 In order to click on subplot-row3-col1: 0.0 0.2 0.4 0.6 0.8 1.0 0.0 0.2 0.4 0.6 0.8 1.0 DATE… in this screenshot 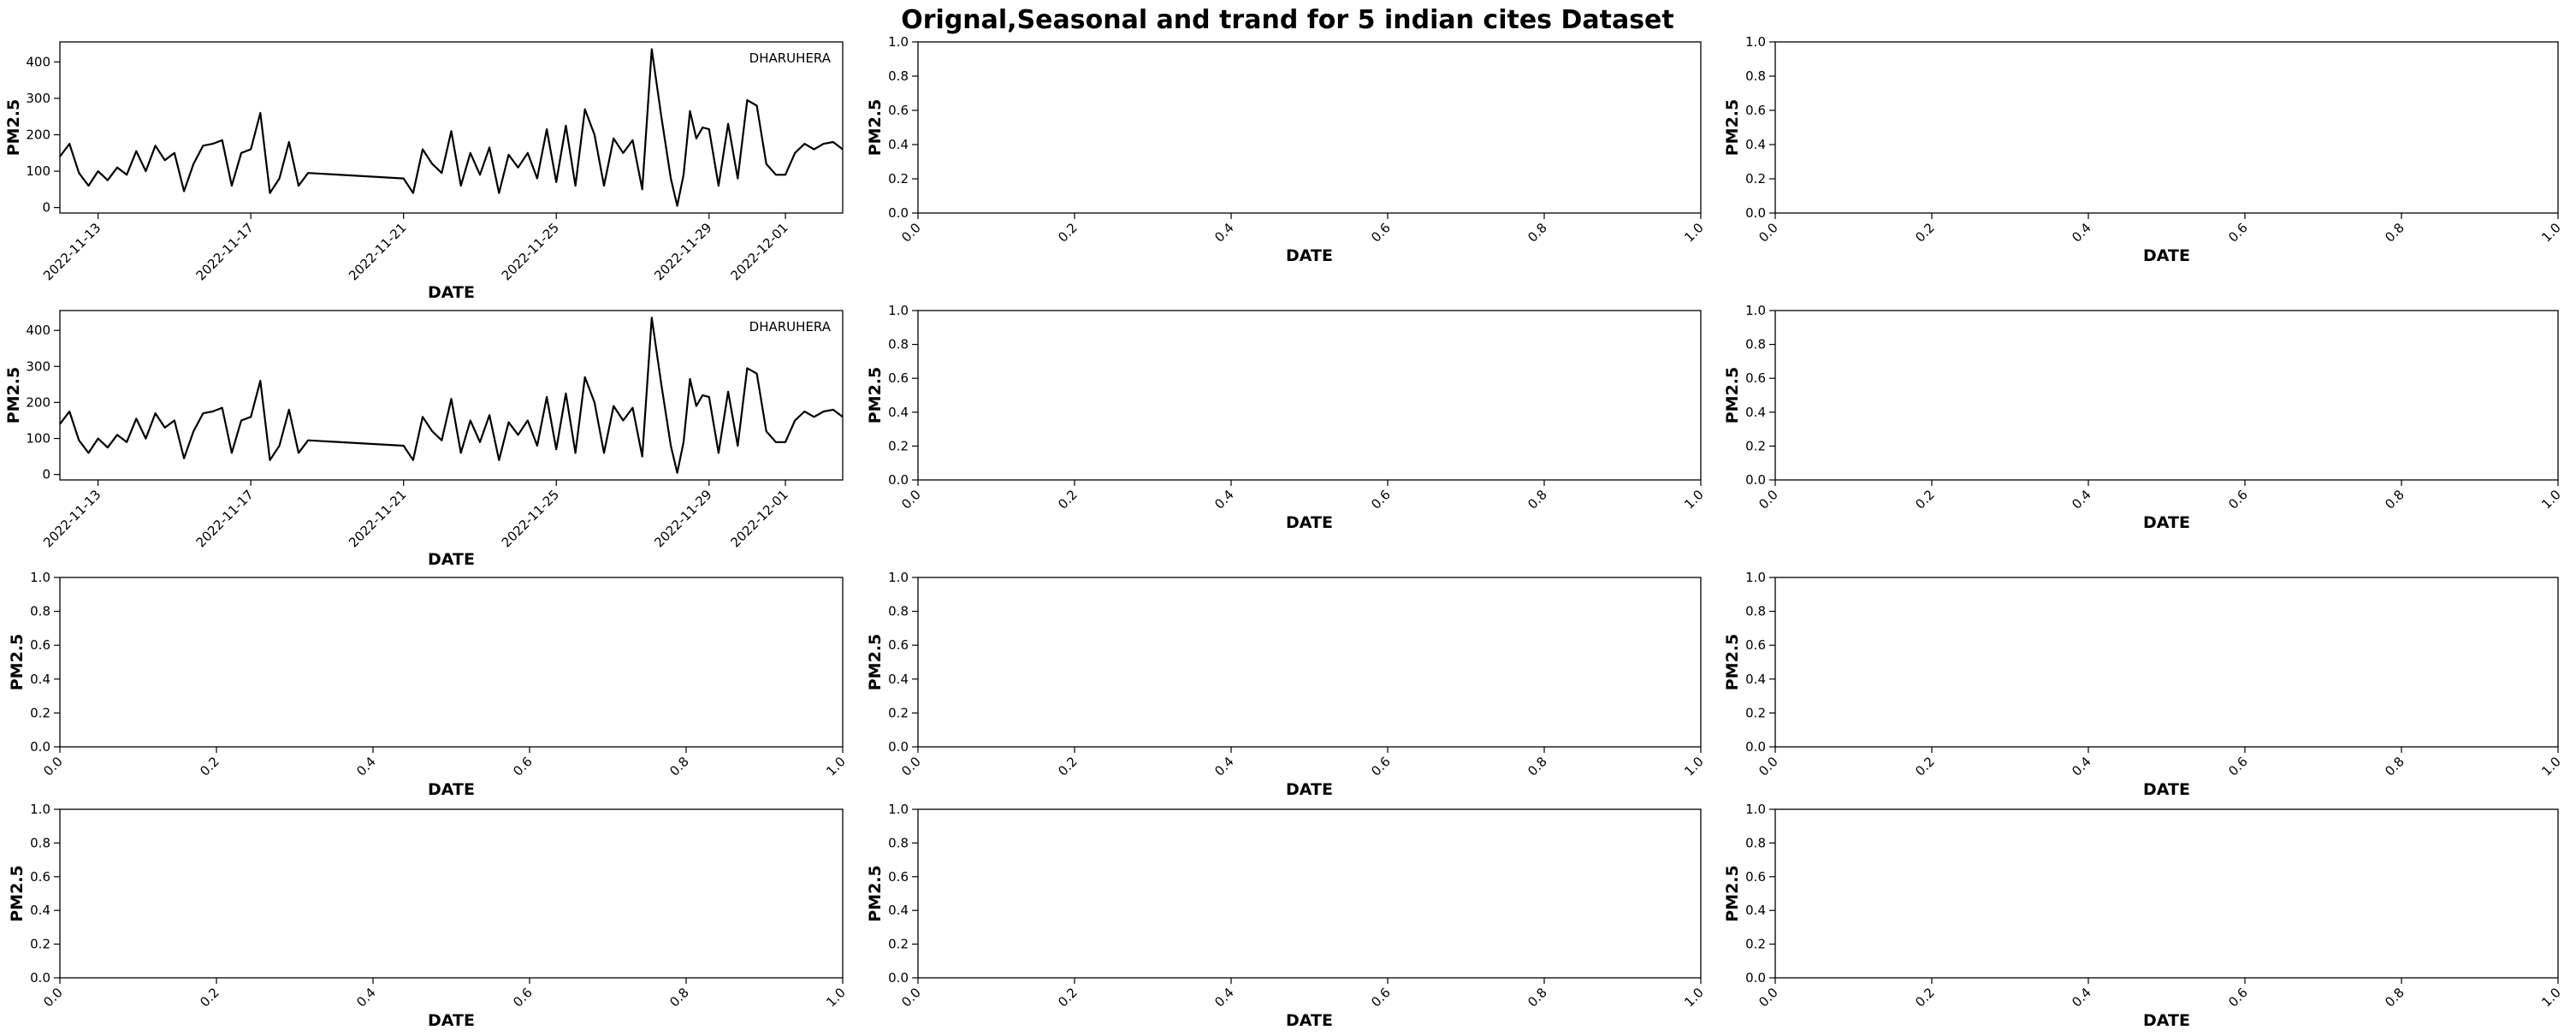, I will do `click(428, 684)`.